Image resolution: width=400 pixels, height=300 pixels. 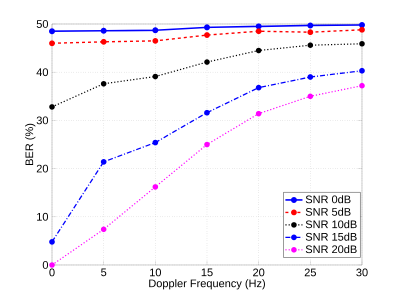 I want to click on legend-label: SNR 10dB, so click(x=331, y=224).